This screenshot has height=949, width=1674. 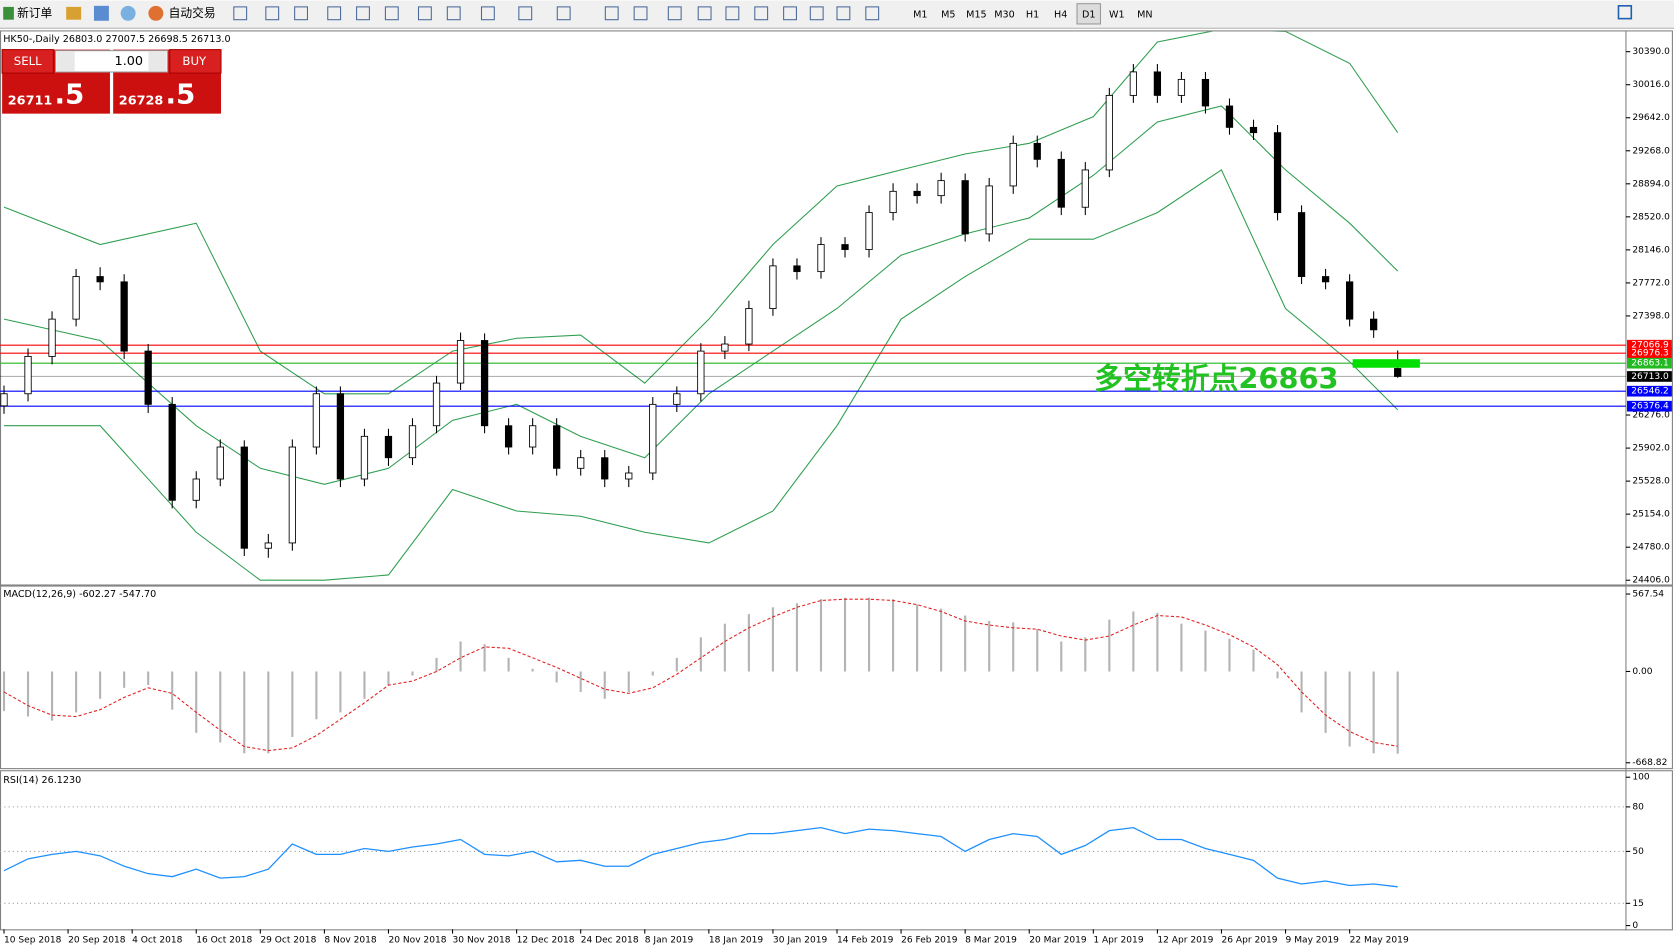 I want to click on sell-button, so click(x=27, y=61).